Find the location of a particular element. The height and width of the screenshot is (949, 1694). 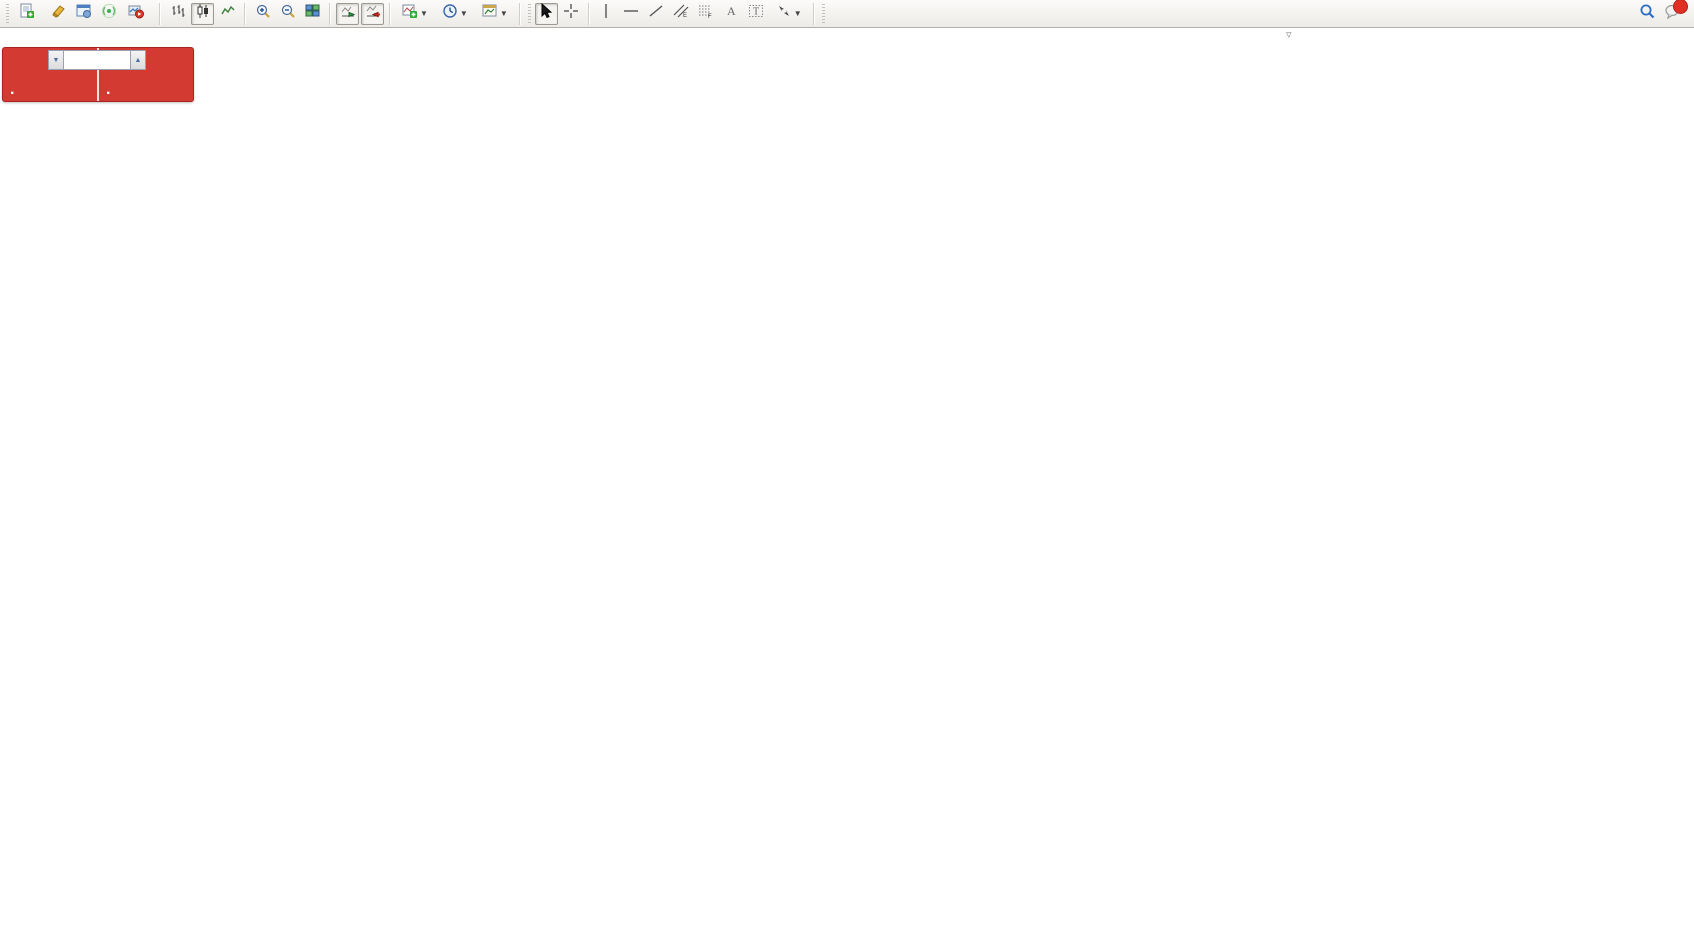

search-button is located at coordinates (1647, 14).